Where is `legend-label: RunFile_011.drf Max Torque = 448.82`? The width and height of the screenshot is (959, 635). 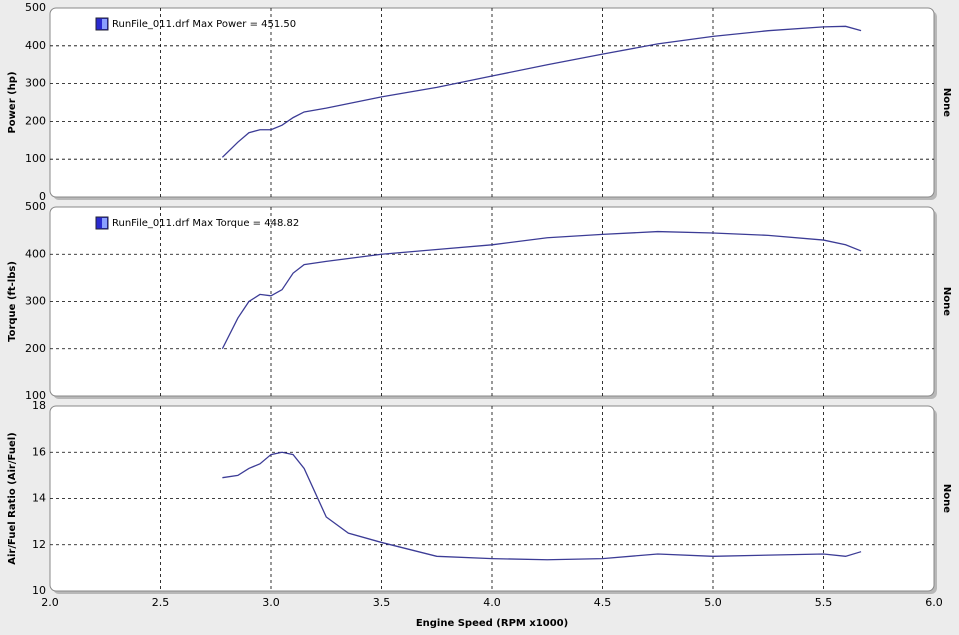 legend-label: RunFile_011.drf Max Torque = 448.82 is located at coordinates (205, 223).